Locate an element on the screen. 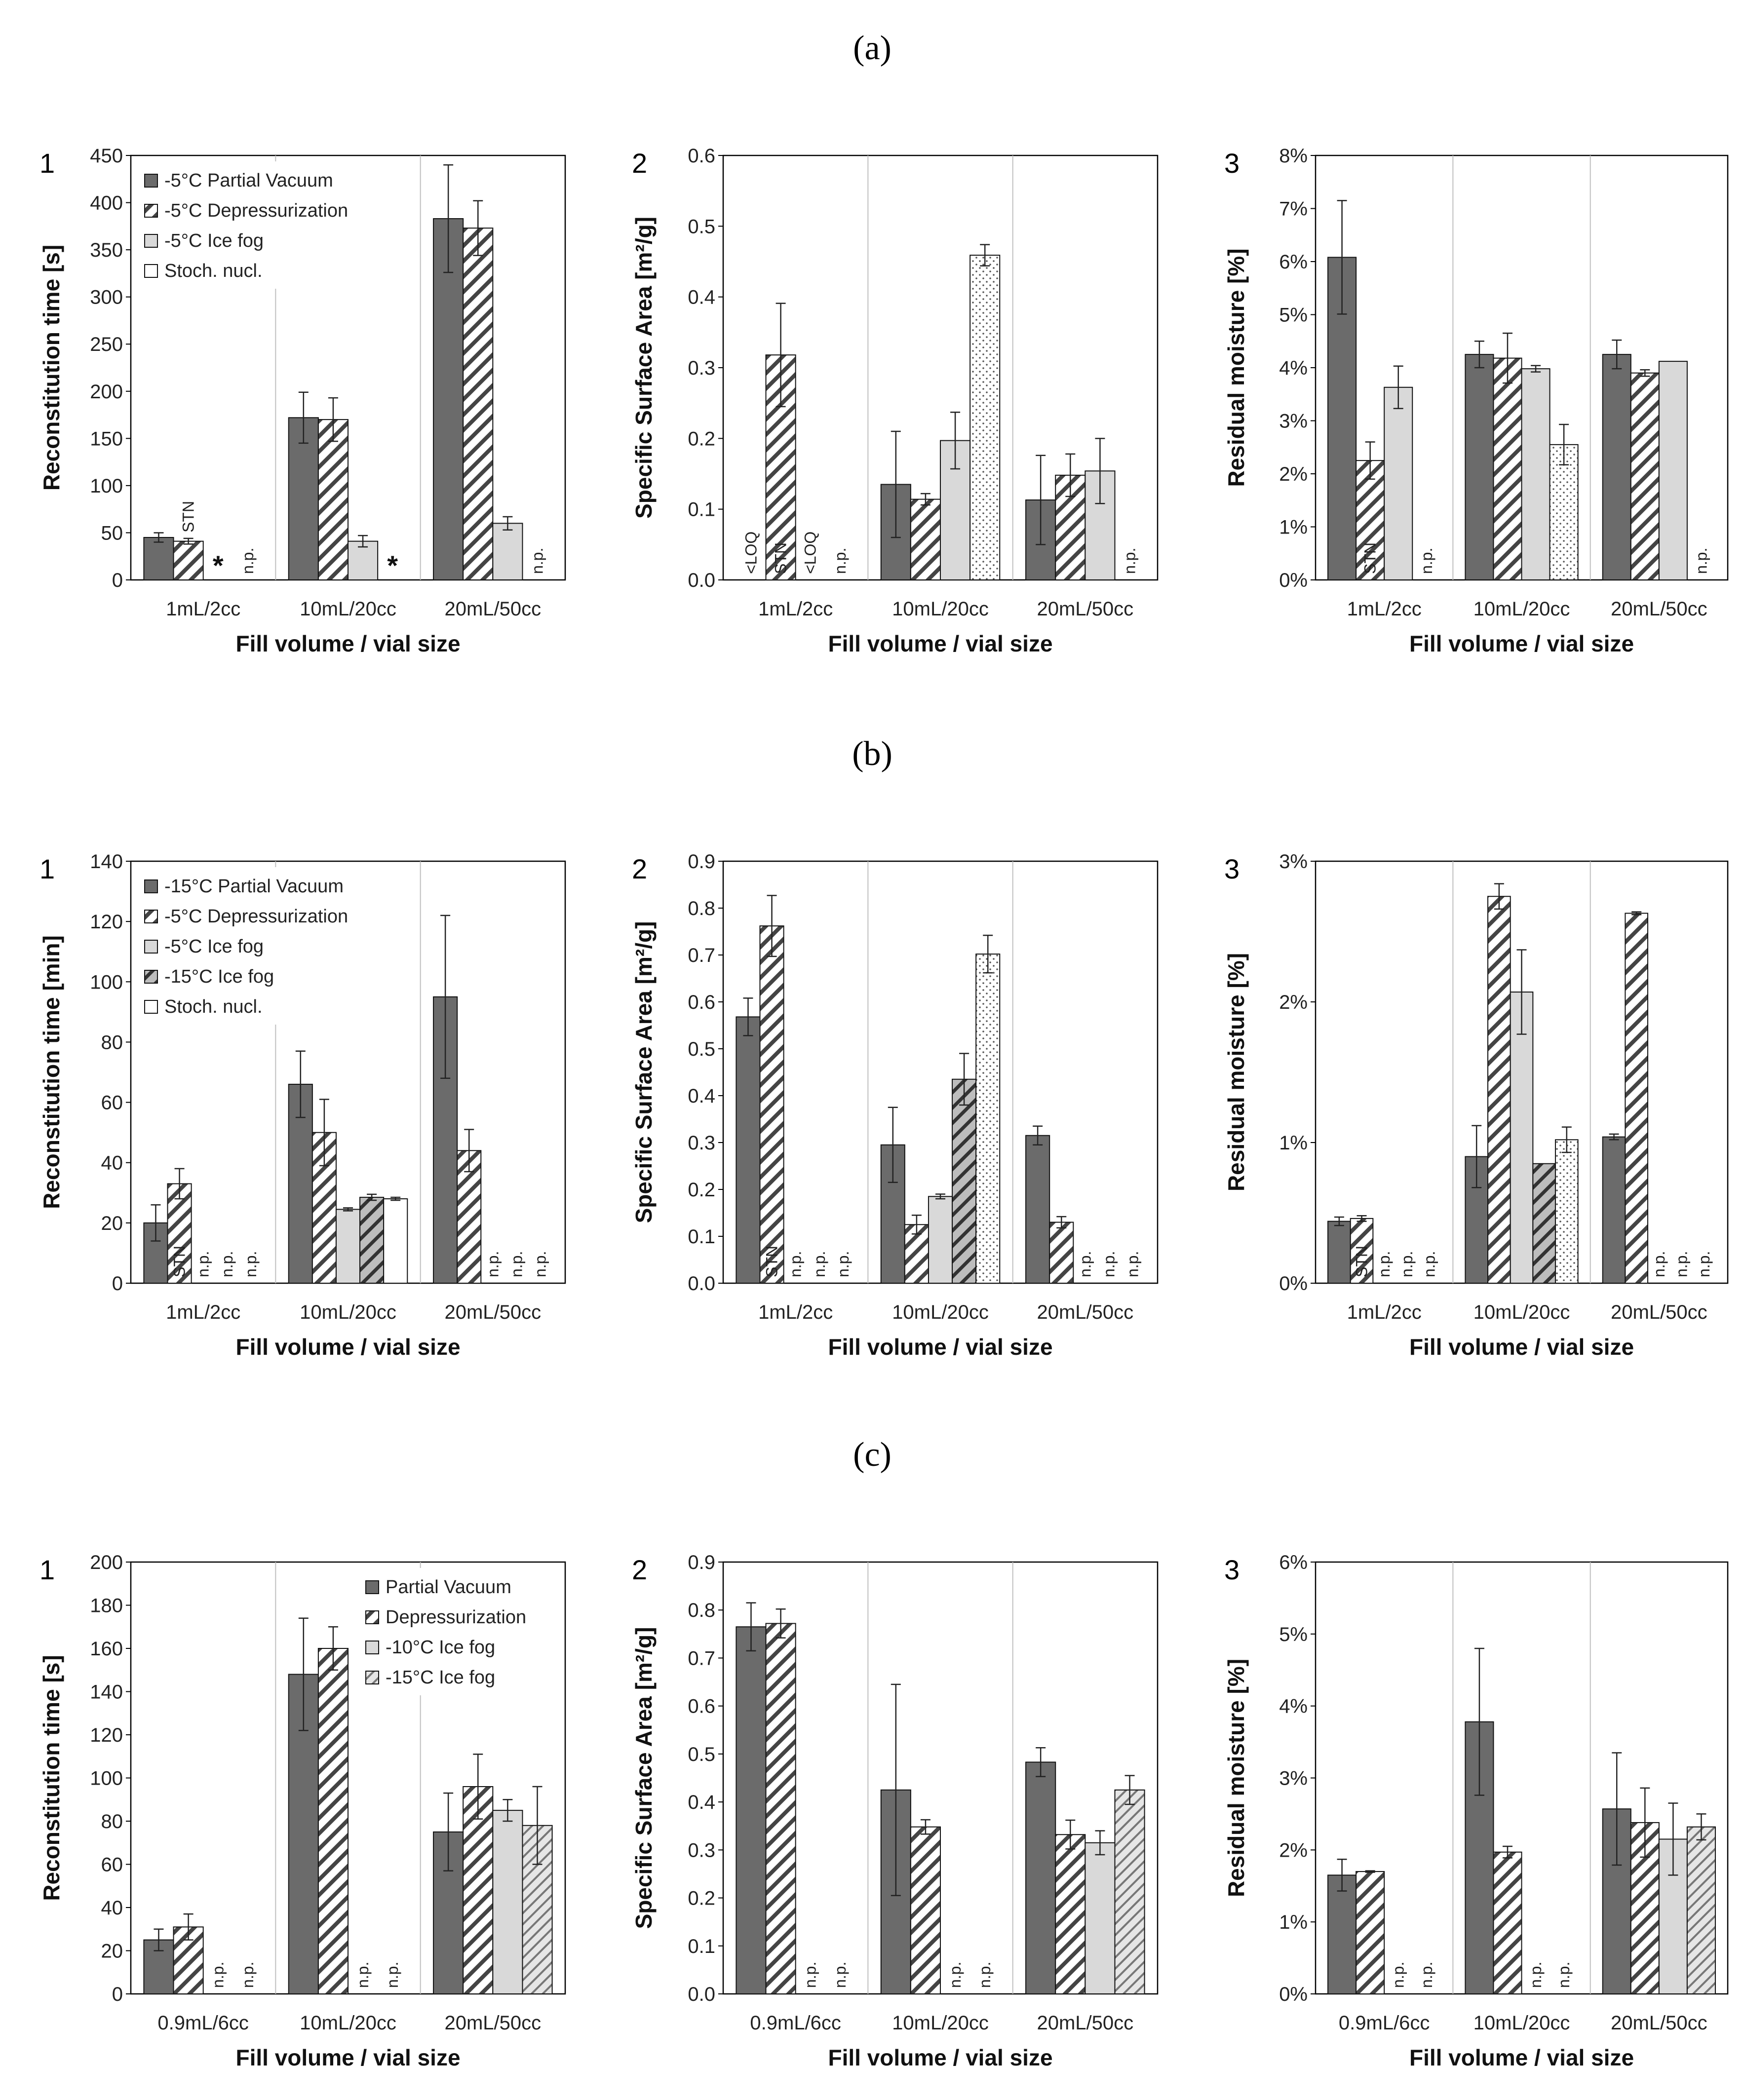  panel-label: (b) is located at coordinates (872, 754).